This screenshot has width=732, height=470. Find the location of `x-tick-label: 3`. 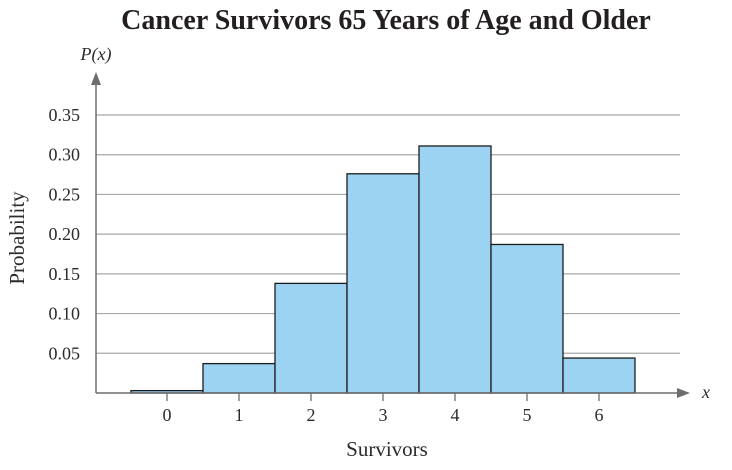

x-tick-label: 3 is located at coordinates (383, 415).